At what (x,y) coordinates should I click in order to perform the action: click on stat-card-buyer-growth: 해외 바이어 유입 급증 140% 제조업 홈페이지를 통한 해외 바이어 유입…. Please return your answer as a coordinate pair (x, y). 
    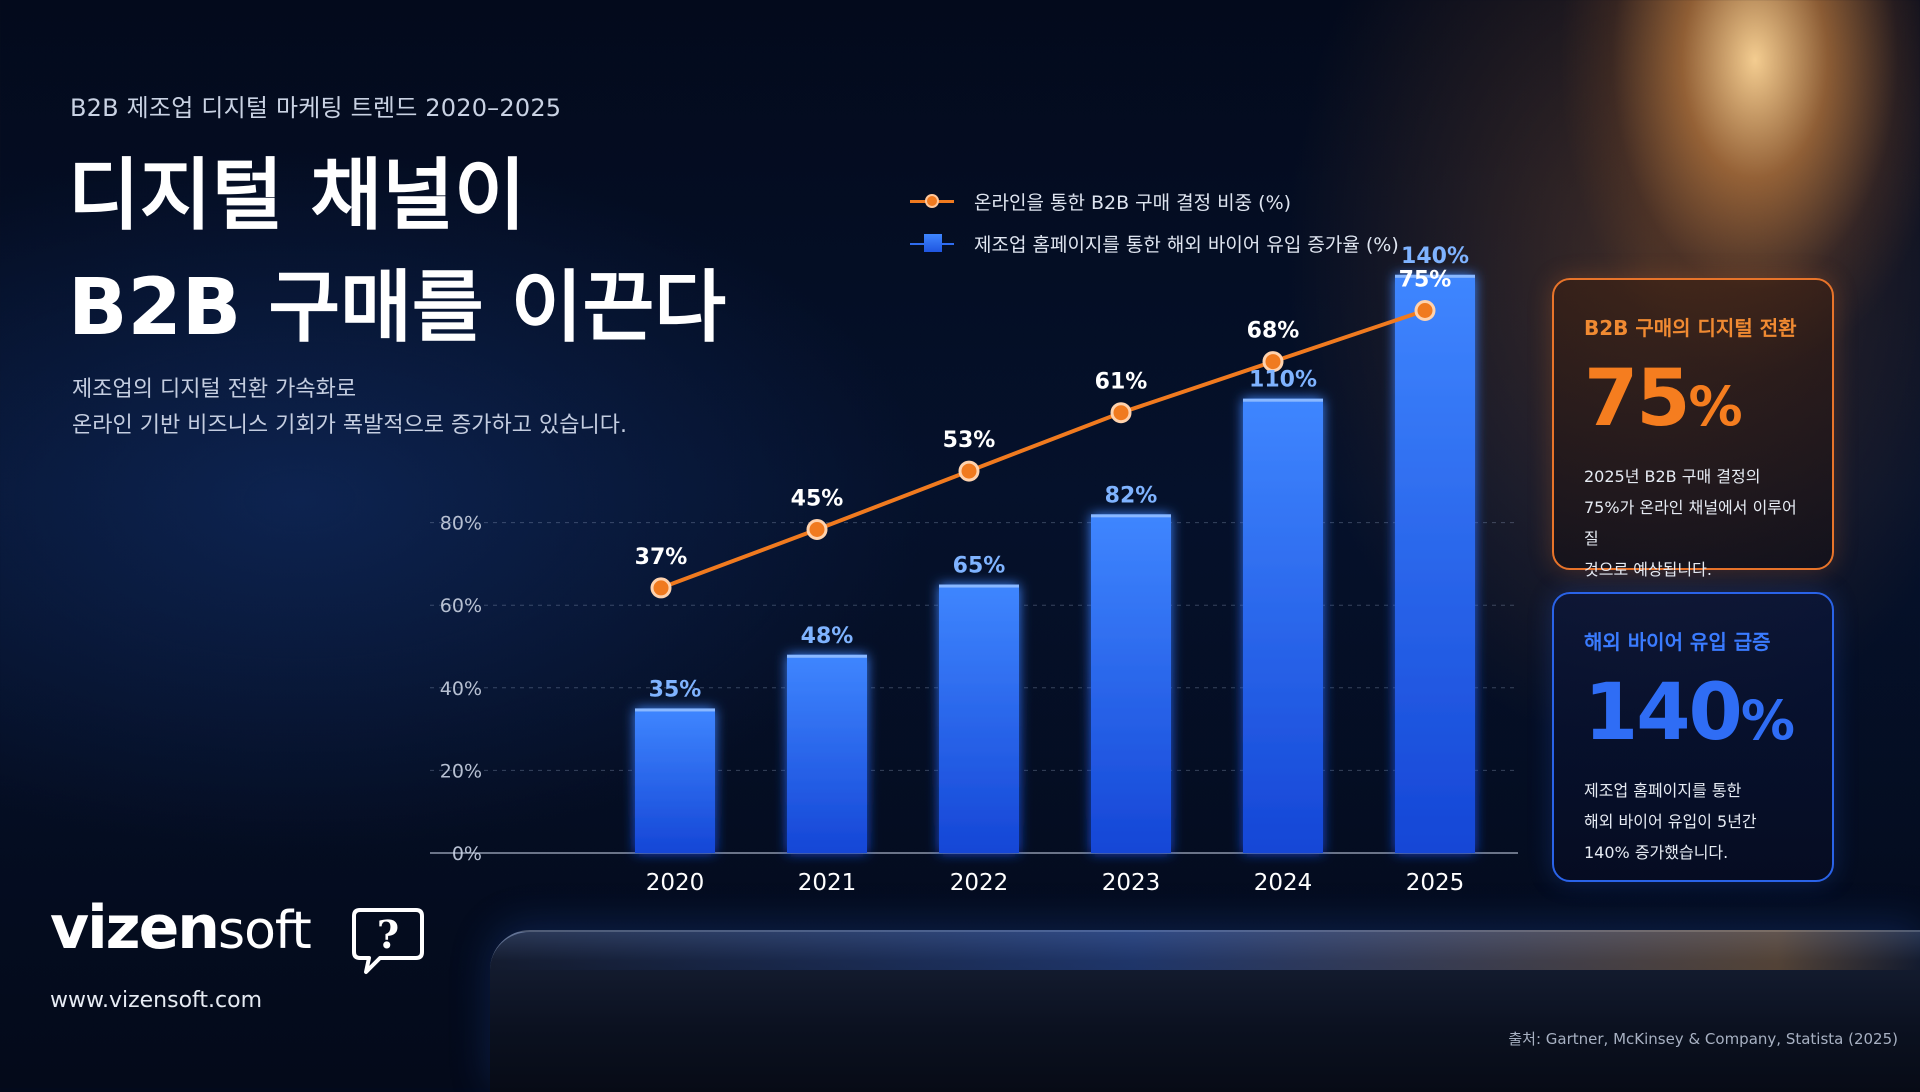
    Looking at the image, I should click on (1693, 737).